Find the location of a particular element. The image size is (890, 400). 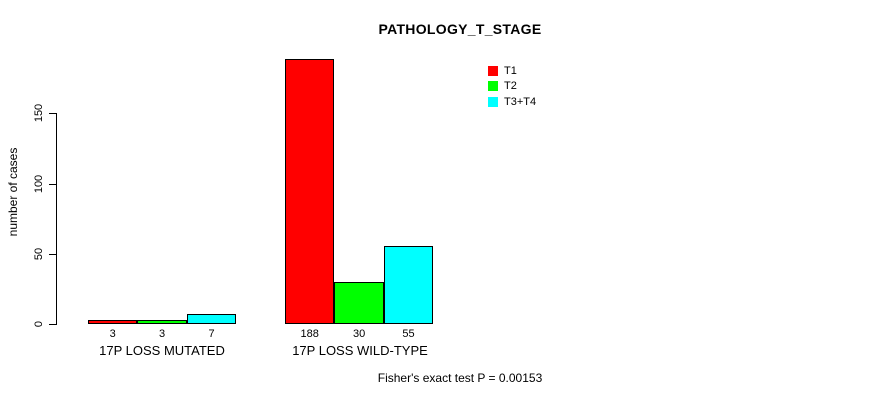

legend-label: T1 is located at coordinates (510, 70).